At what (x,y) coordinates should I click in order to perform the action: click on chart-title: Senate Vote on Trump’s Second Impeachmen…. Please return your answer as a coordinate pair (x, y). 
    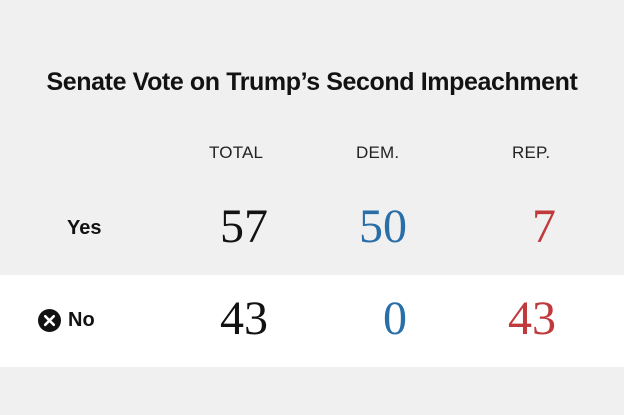
    Looking at the image, I should click on (312, 82).